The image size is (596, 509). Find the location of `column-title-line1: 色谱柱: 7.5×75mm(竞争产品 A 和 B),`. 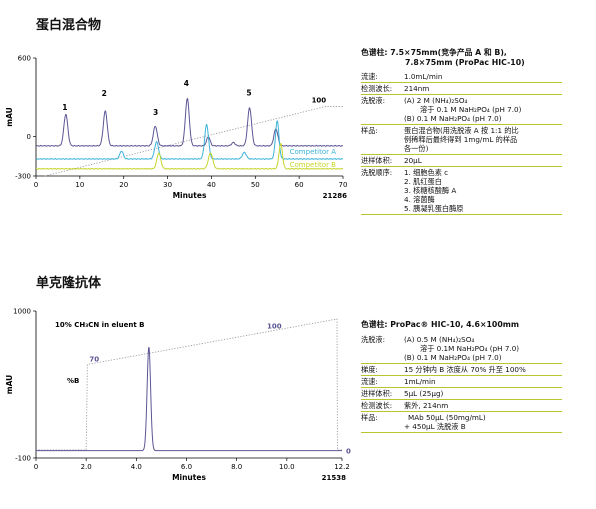

column-title-line1: 色谱柱: 7.5×75mm(竞争产品 A 和 B), is located at coordinates (434, 52).